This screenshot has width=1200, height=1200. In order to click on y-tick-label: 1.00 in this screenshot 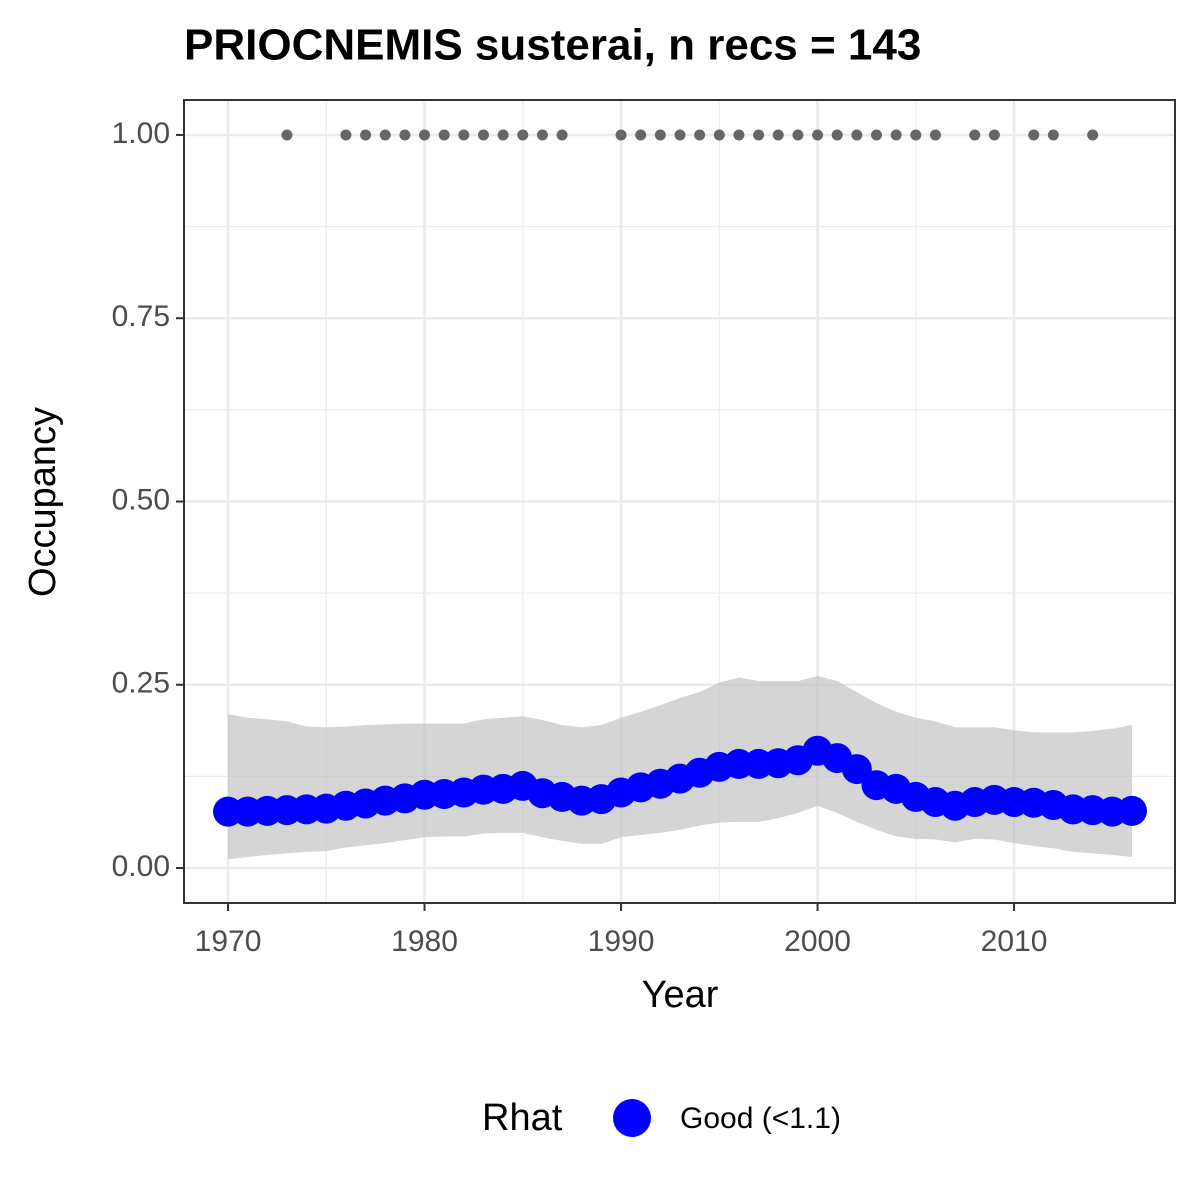, I will do `click(141, 133)`.